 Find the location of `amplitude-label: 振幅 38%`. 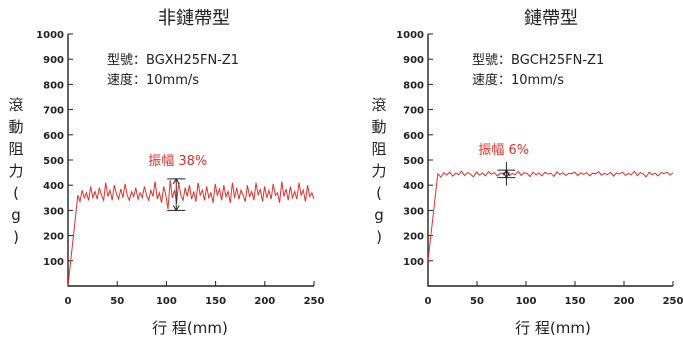

amplitude-label: 振幅 38% is located at coordinates (177, 161).